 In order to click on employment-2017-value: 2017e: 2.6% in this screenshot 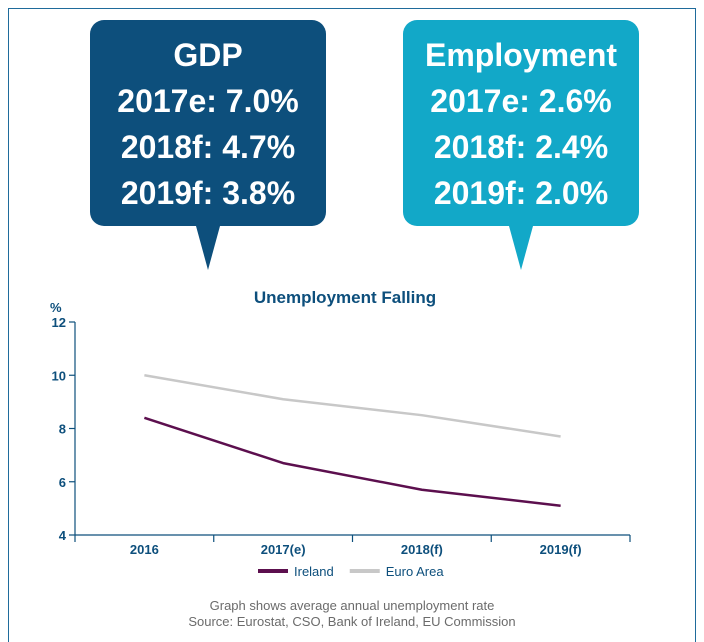, I will do `click(521, 101)`.